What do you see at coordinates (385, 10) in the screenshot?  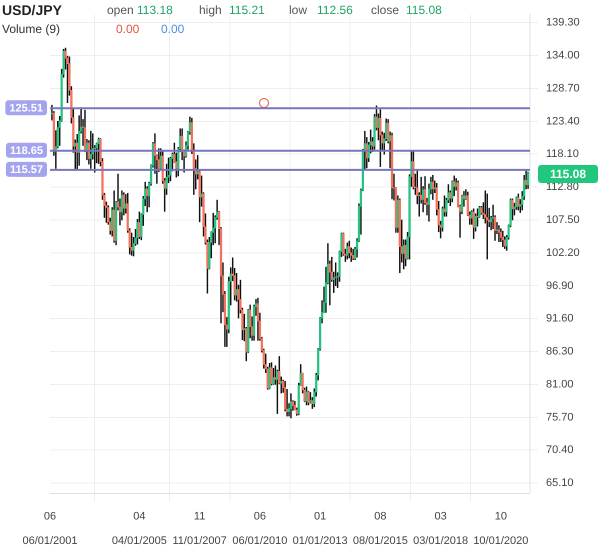 I see `annotation: close` at bounding box center [385, 10].